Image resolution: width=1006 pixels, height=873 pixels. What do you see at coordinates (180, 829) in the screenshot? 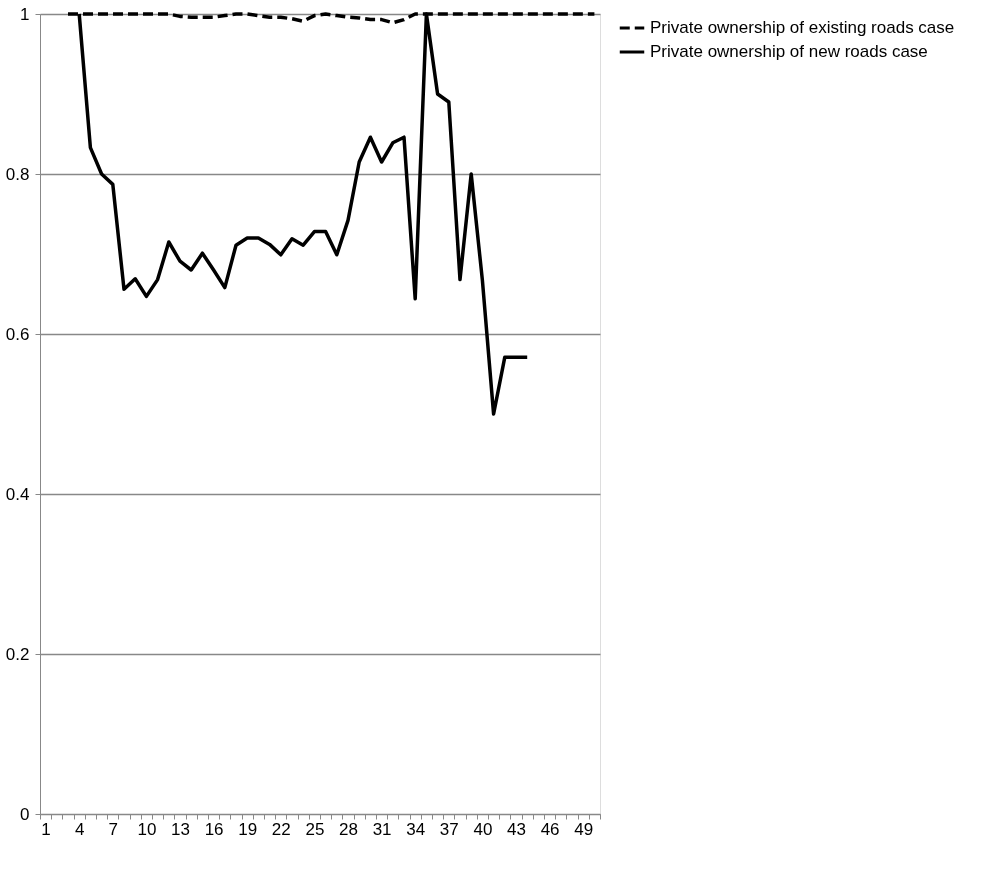
I see `x-tick-label: 13` at bounding box center [180, 829].